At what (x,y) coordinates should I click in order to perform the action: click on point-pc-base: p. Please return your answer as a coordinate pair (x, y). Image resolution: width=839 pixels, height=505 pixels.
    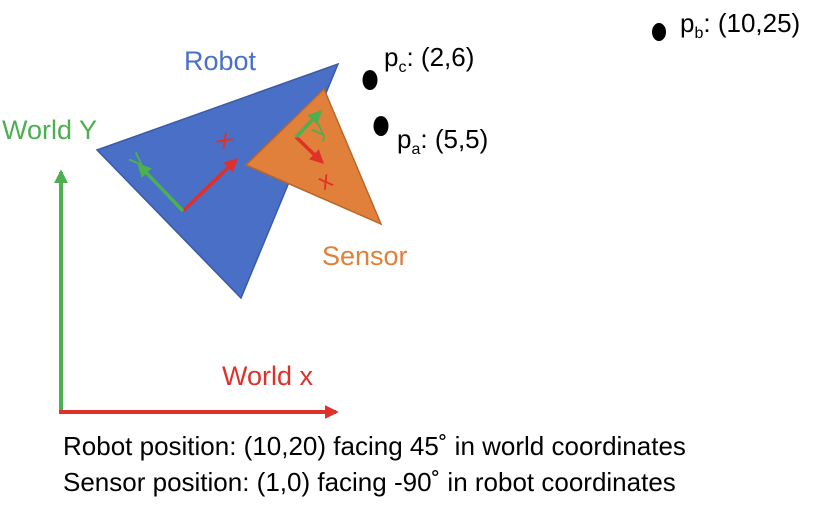
    Looking at the image, I should click on (391, 57).